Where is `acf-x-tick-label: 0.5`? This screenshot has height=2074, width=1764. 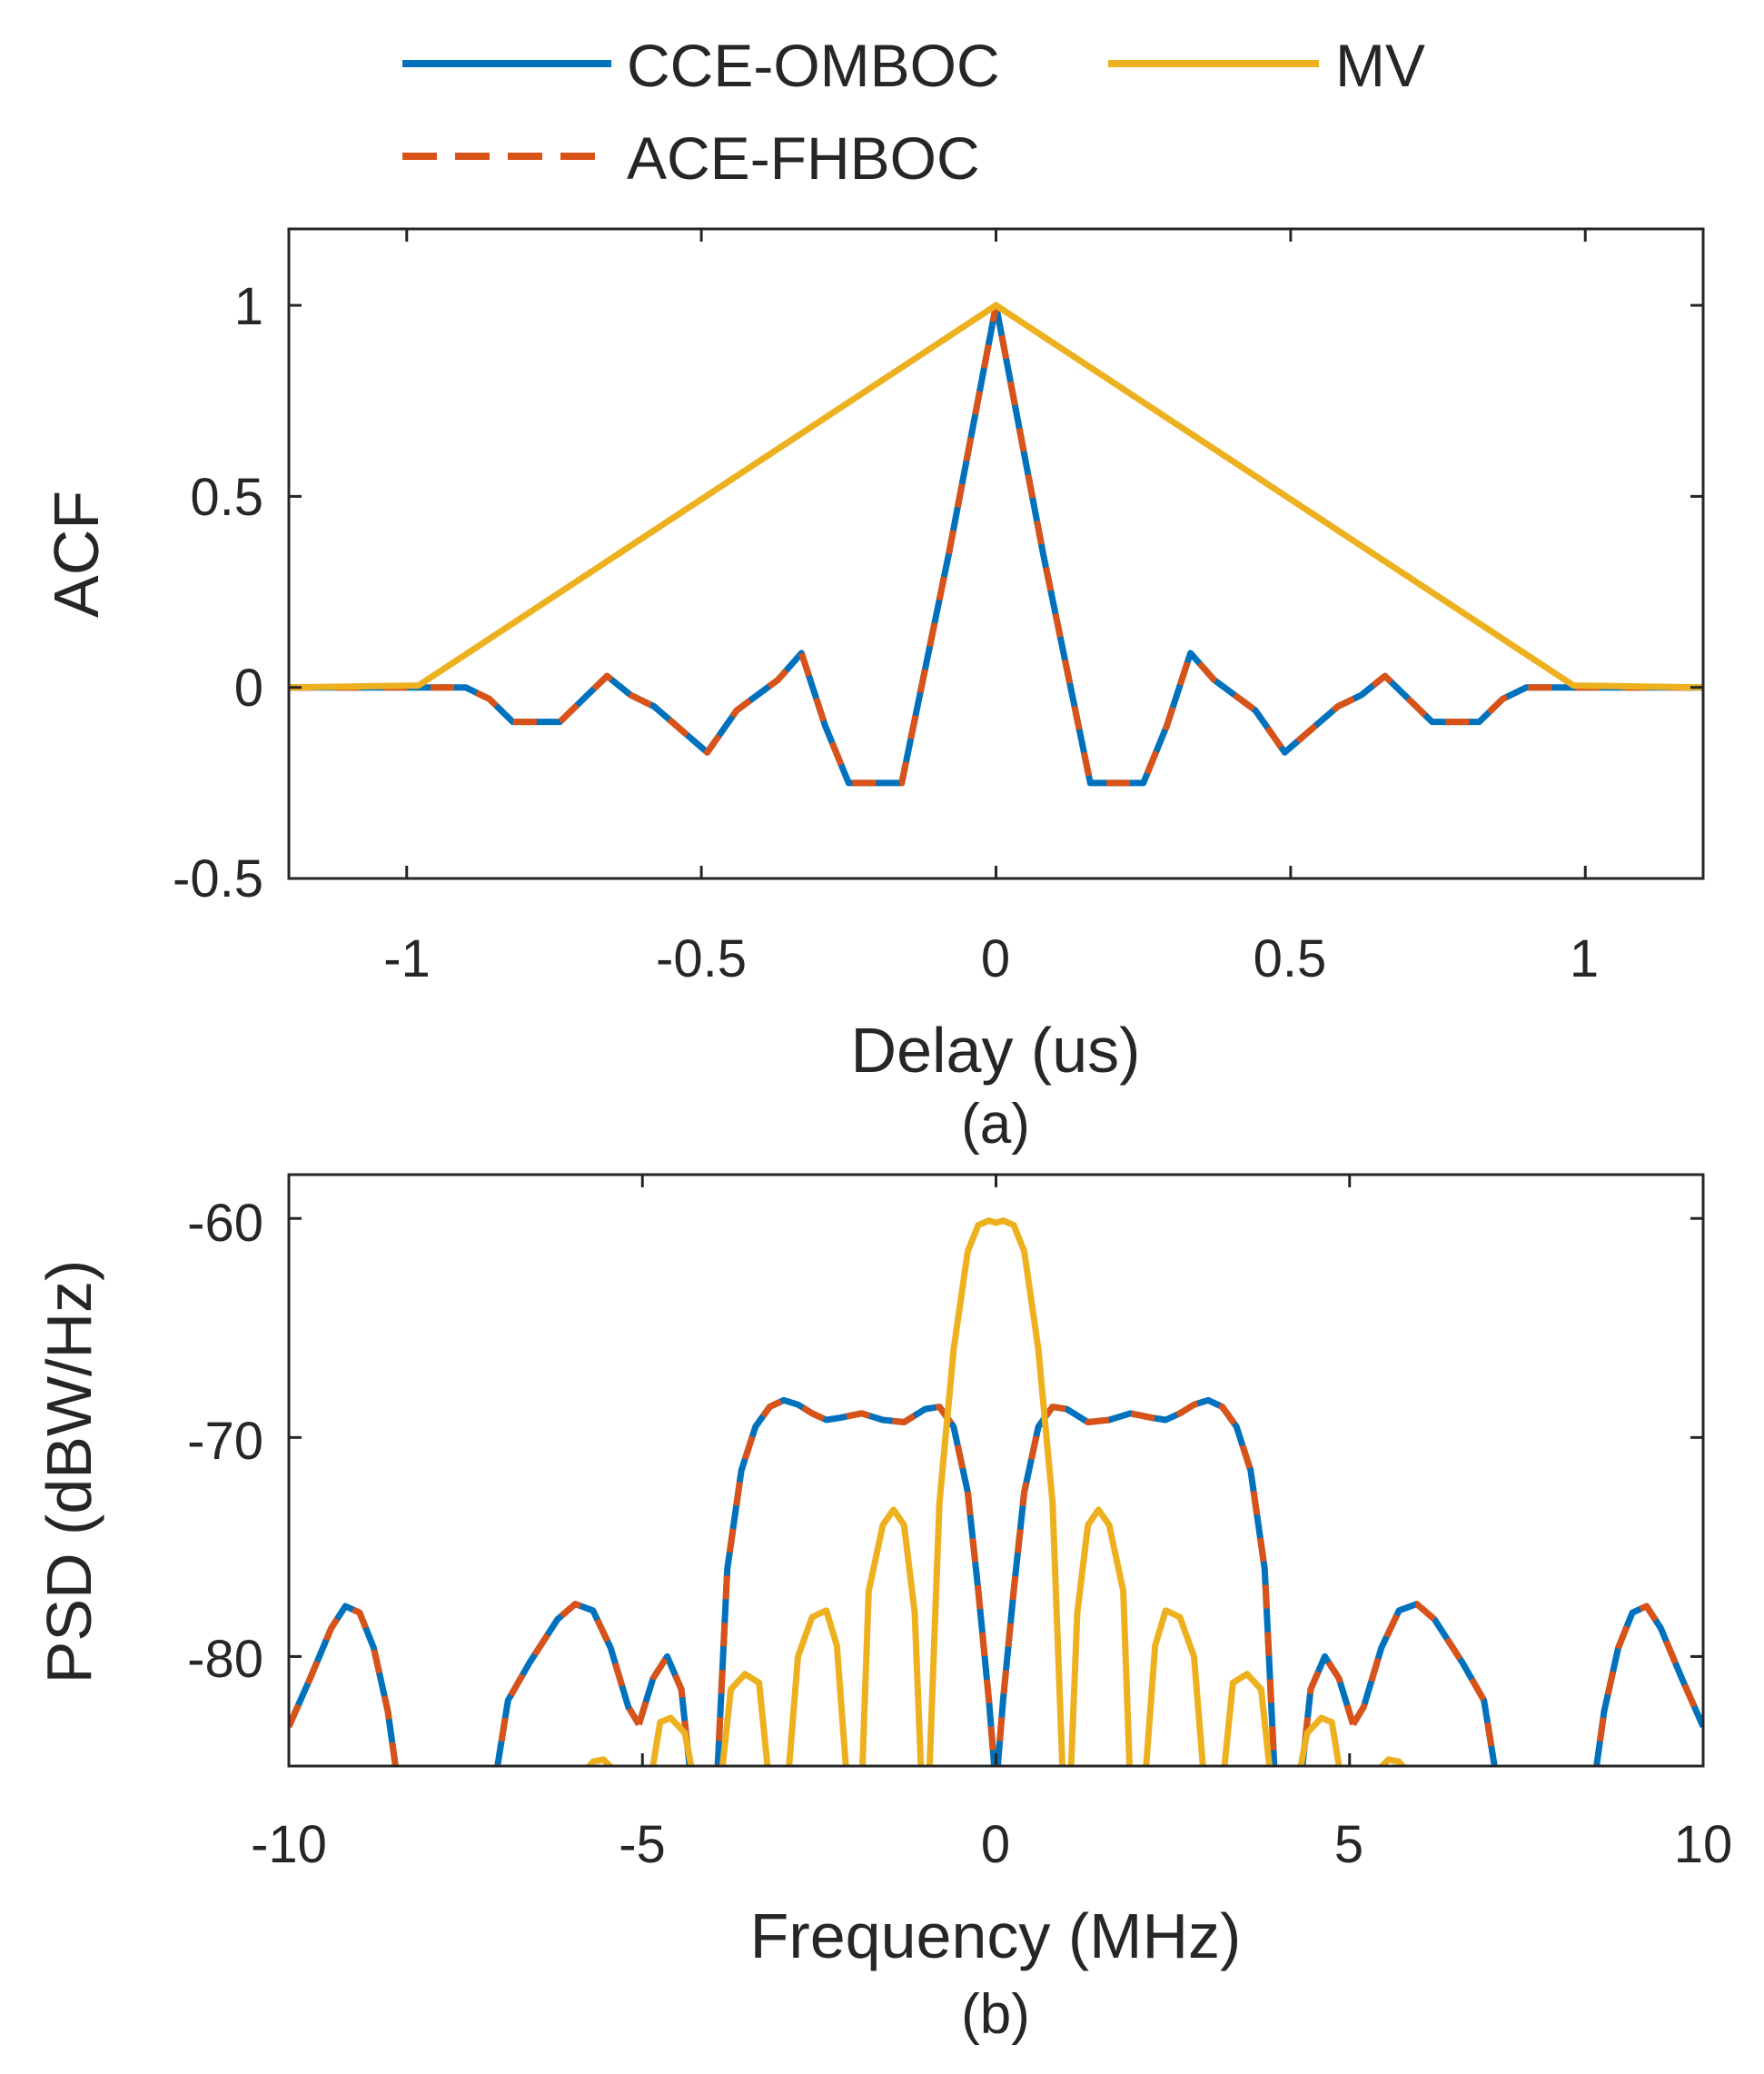
acf-x-tick-label: 0.5 is located at coordinates (1290, 958).